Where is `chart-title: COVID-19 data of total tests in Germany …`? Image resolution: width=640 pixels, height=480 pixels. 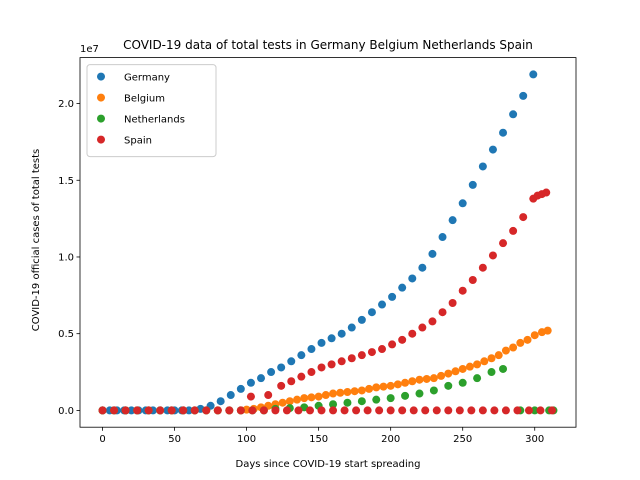
chart-title: COVID-19 data of total tests in Germany … is located at coordinates (328, 45).